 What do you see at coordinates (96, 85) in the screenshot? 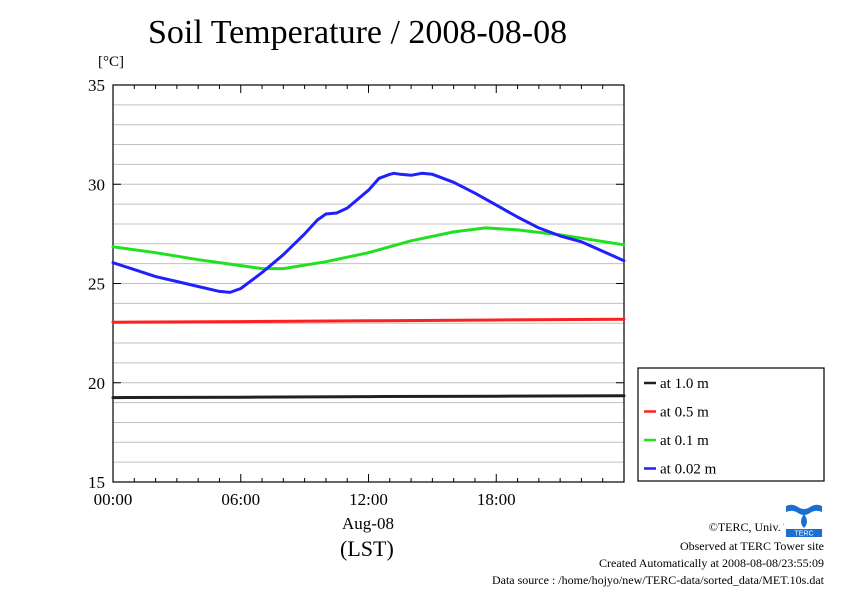
I see `y-tick-label: 35` at bounding box center [96, 85].